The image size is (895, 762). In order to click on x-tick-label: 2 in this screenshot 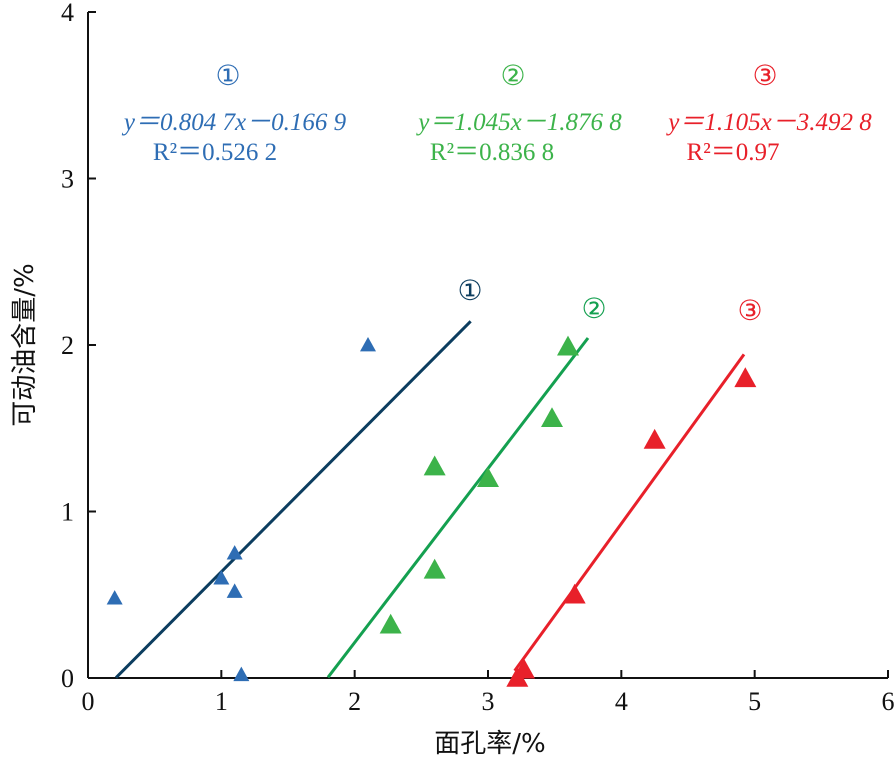, I will do `click(354, 701)`.